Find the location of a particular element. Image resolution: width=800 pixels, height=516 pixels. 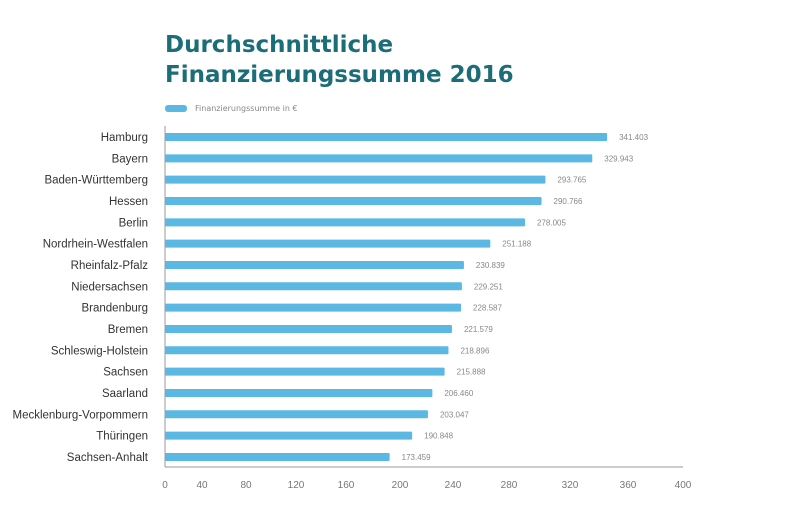

x-tick-label: 200 is located at coordinates (400, 485).